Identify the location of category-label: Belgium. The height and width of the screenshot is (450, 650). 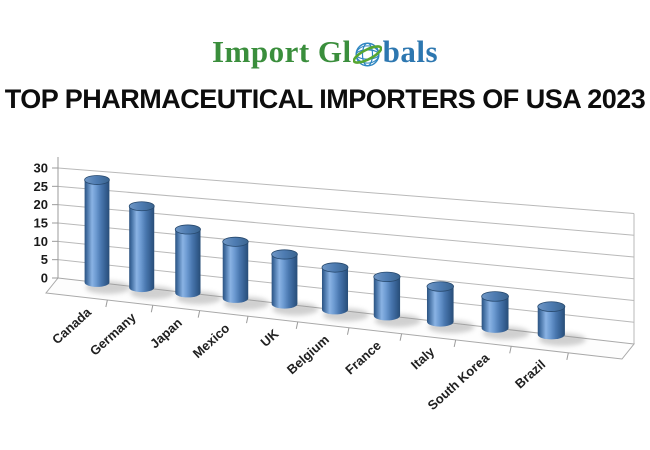
(308, 354).